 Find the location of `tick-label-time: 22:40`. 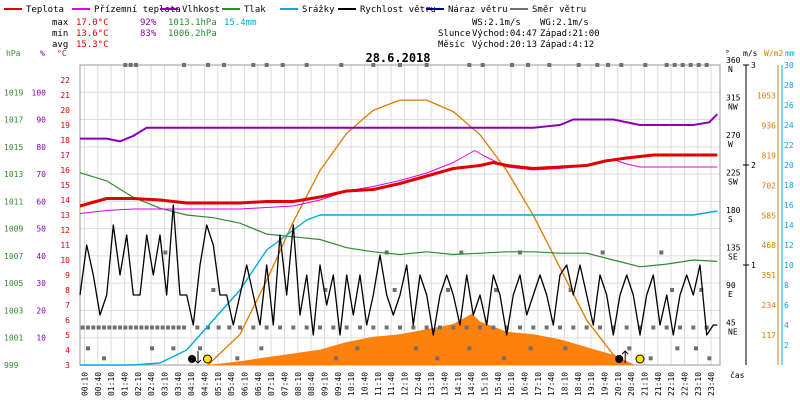

tick-label-time: 22:40 is located at coordinates (684, 384).